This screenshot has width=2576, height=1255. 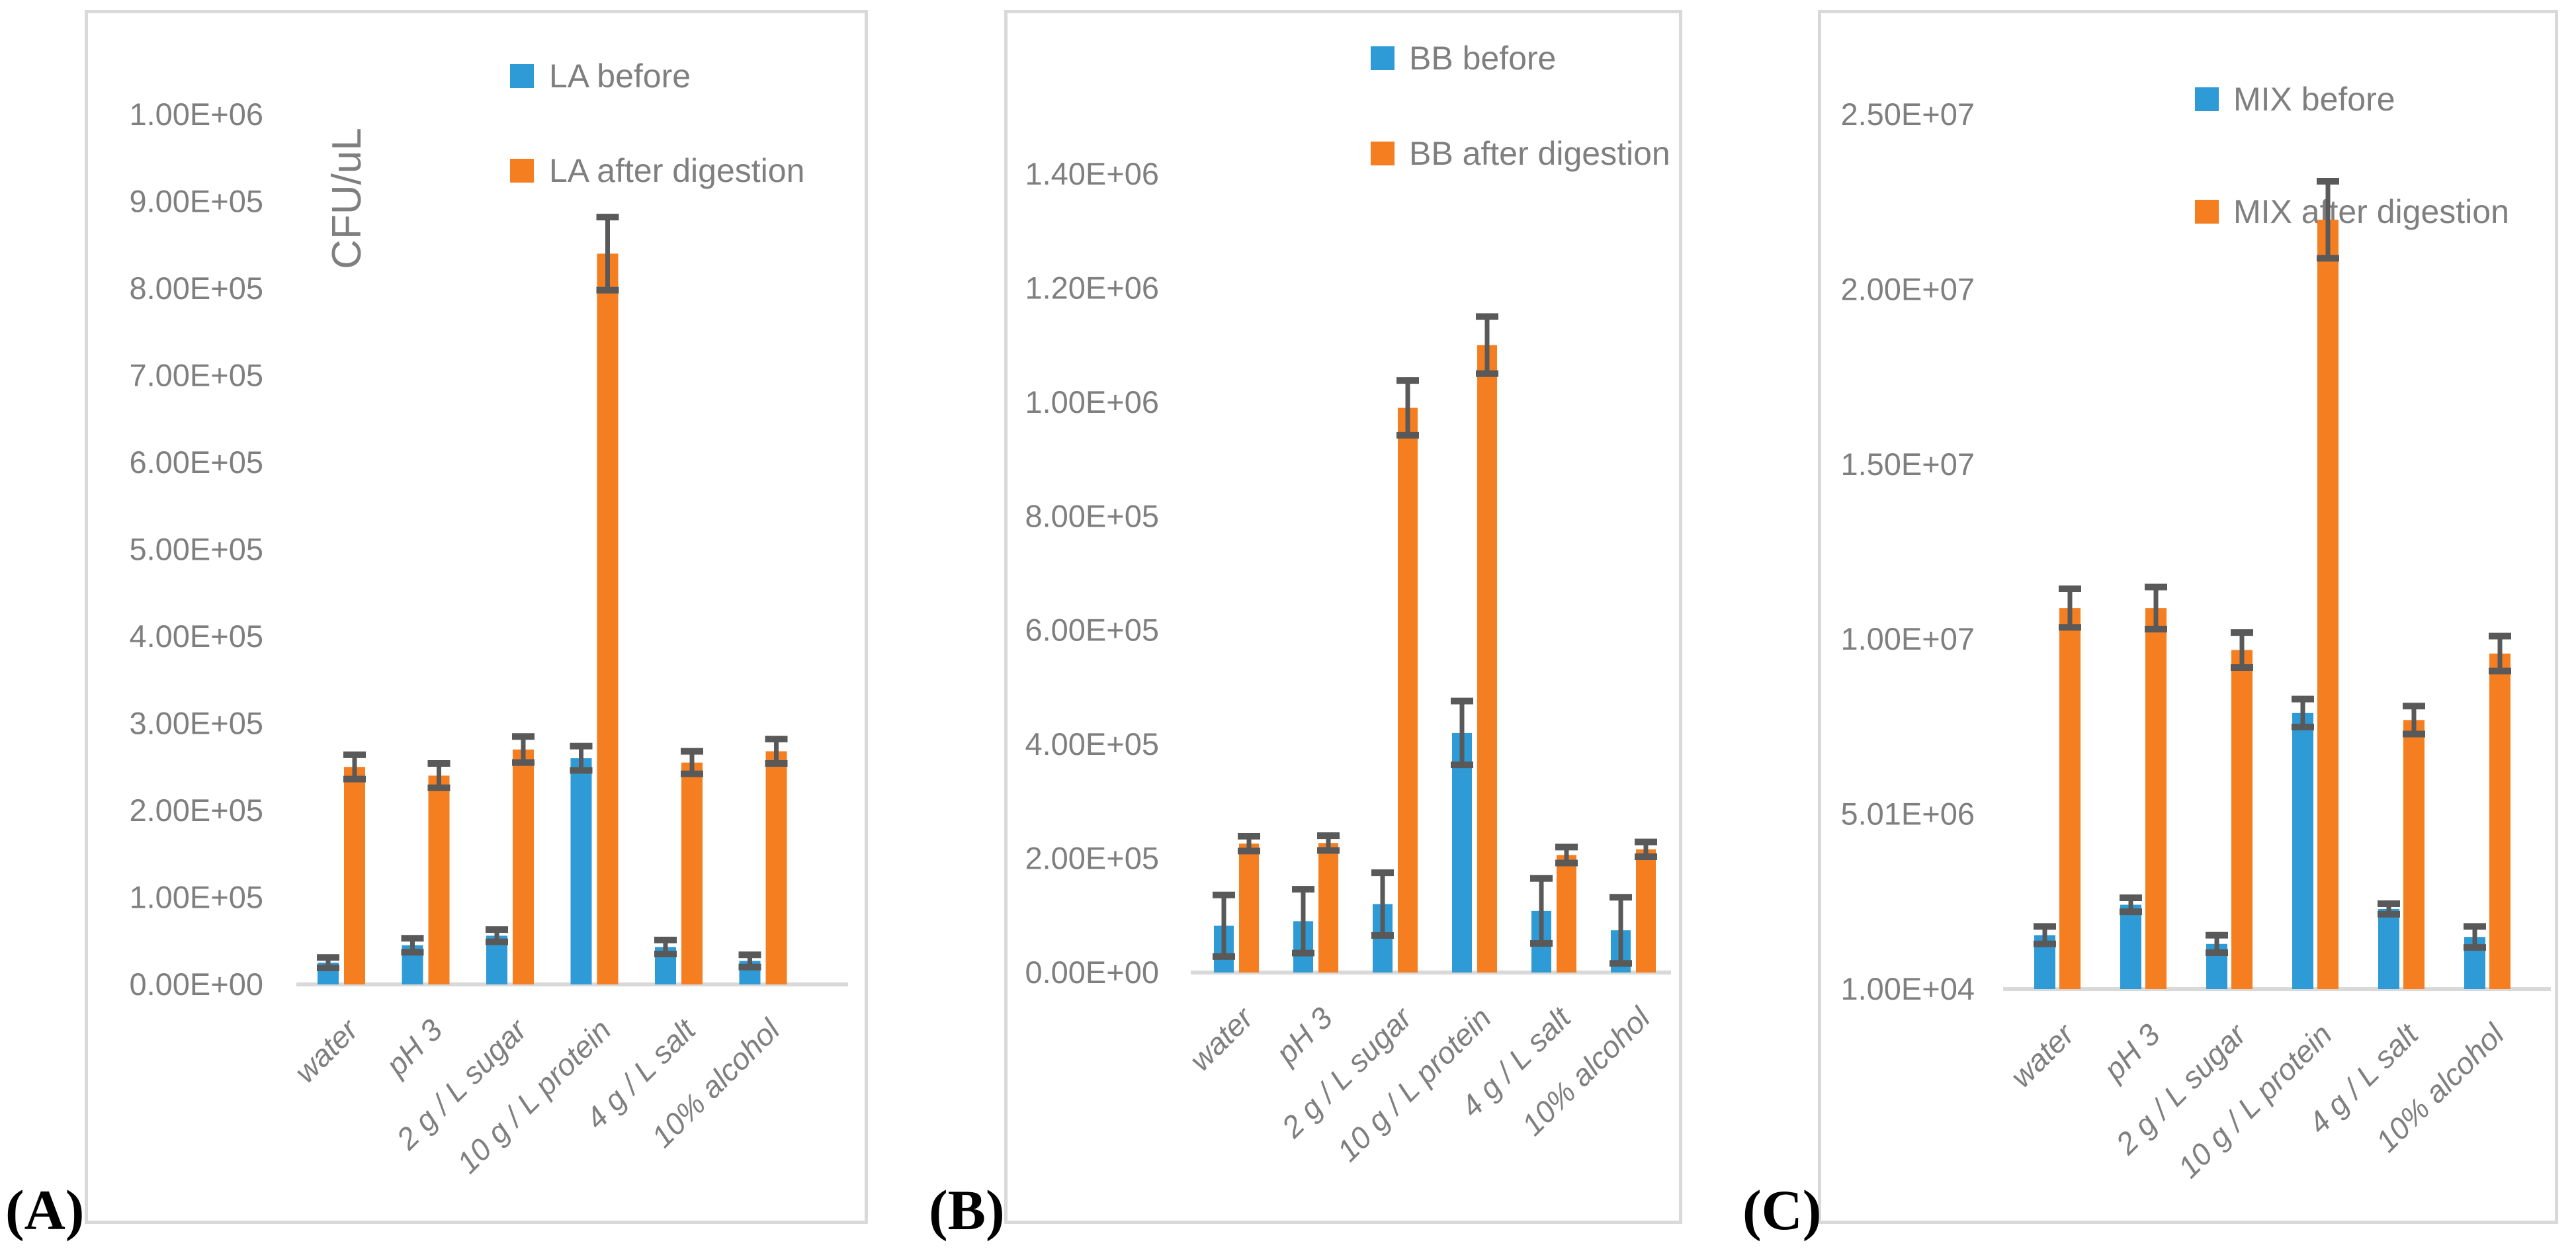 I want to click on y-axis-tick-label: 1.00E+07, so click(x=1907, y=639).